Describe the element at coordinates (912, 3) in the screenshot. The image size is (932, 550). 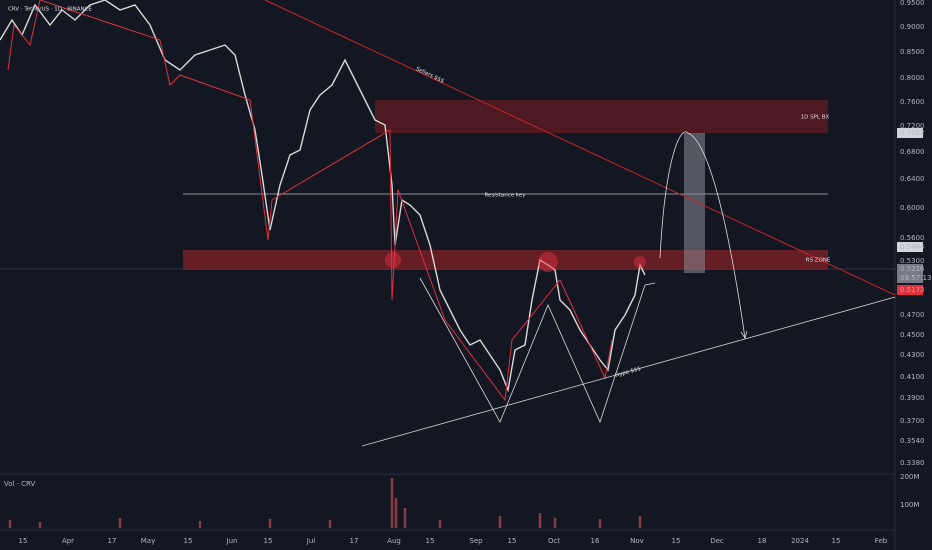
I see `price-label: 0.9500` at that location.